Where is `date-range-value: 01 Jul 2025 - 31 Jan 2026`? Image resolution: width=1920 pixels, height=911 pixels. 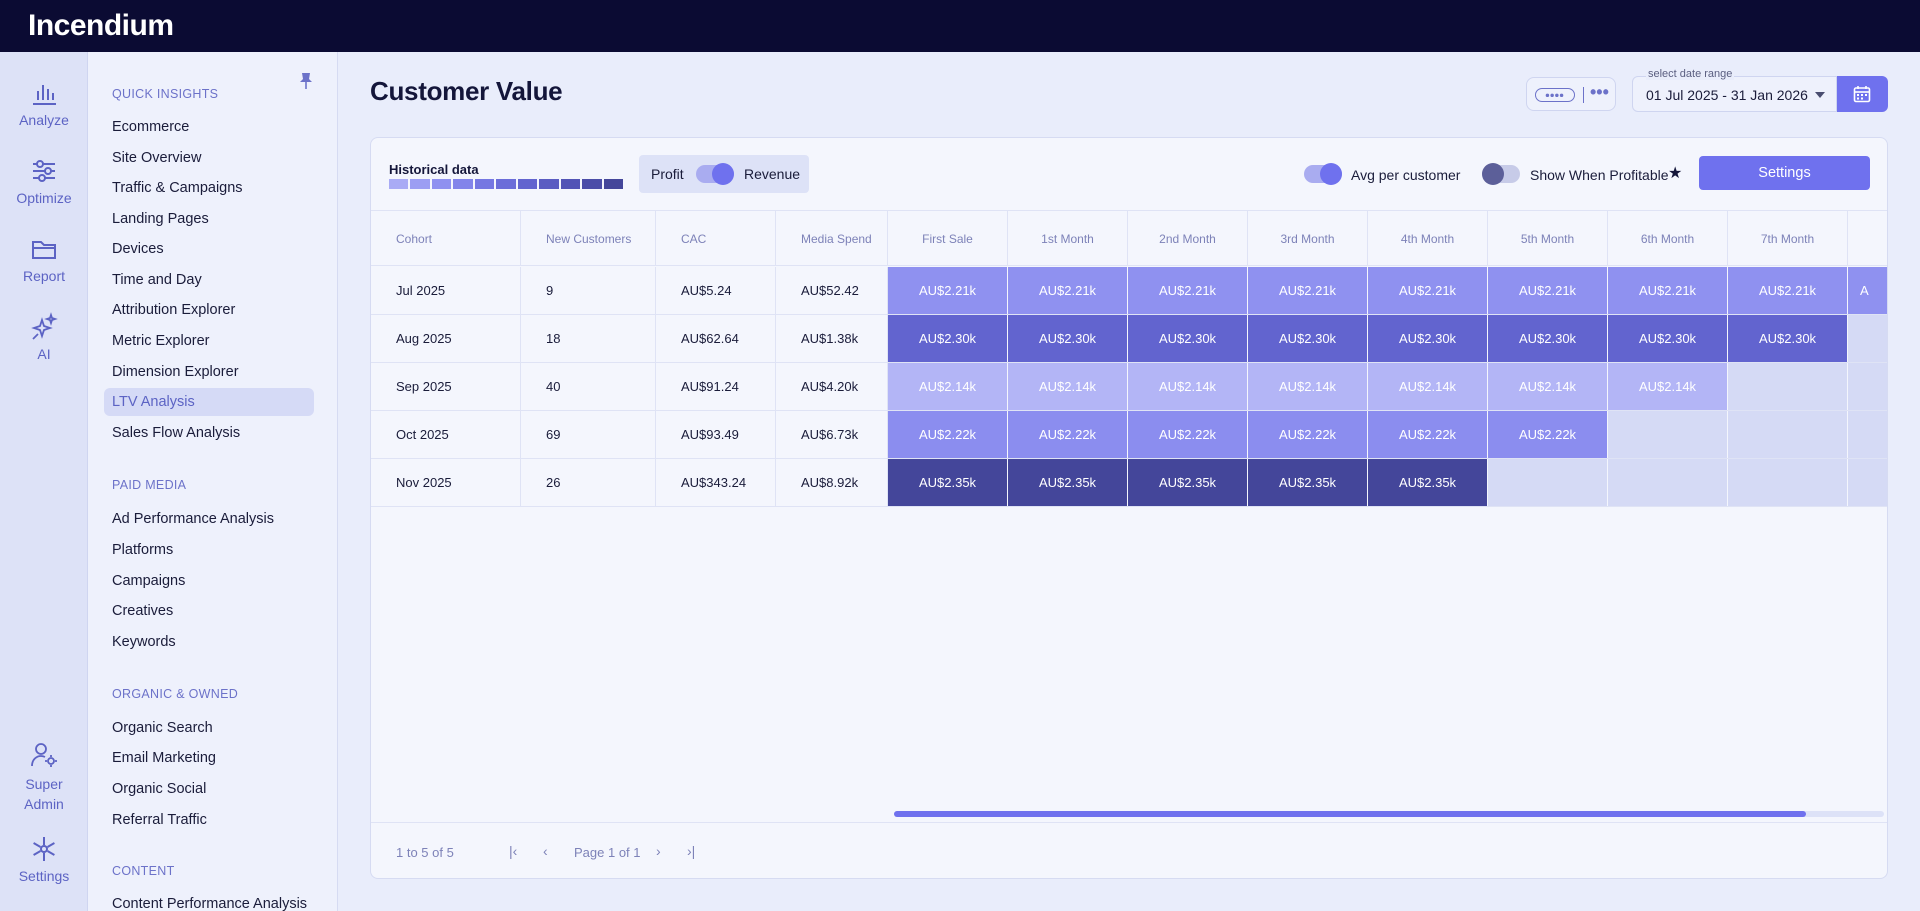
date-range-value: 01 Jul 2025 - 31 Jan 2026 is located at coordinates (1727, 95).